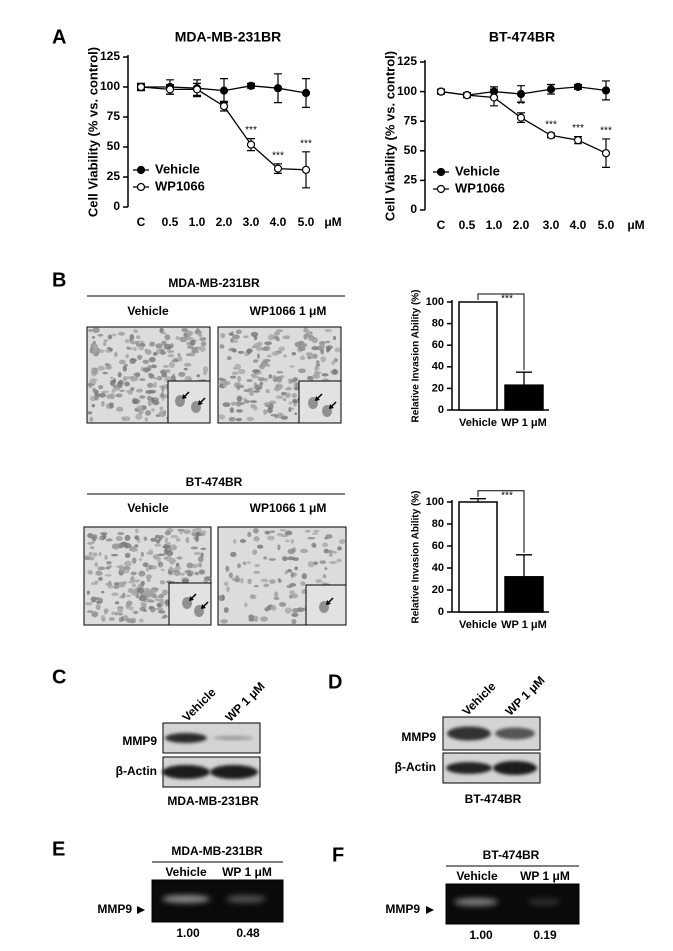 This screenshot has width=673, height=951. I want to click on cell-line: BT-474BR, so click(214, 482).